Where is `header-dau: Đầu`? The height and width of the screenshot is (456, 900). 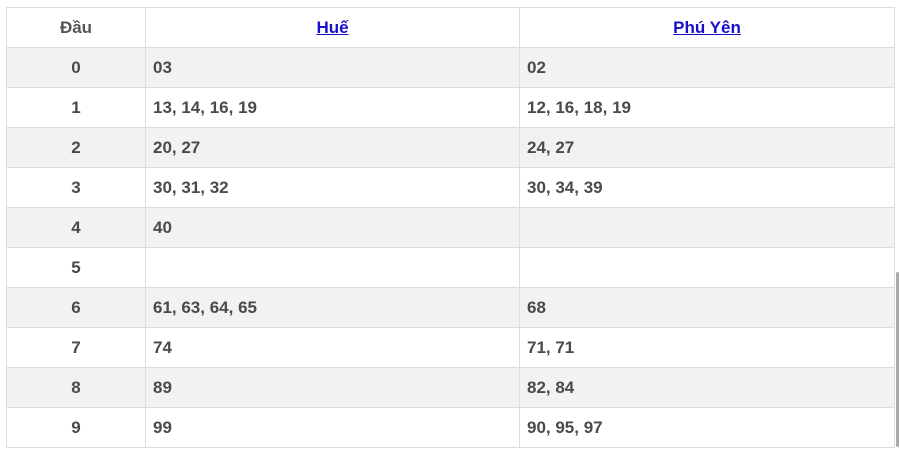
header-dau: Đầu is located at coordinates (76, 27).